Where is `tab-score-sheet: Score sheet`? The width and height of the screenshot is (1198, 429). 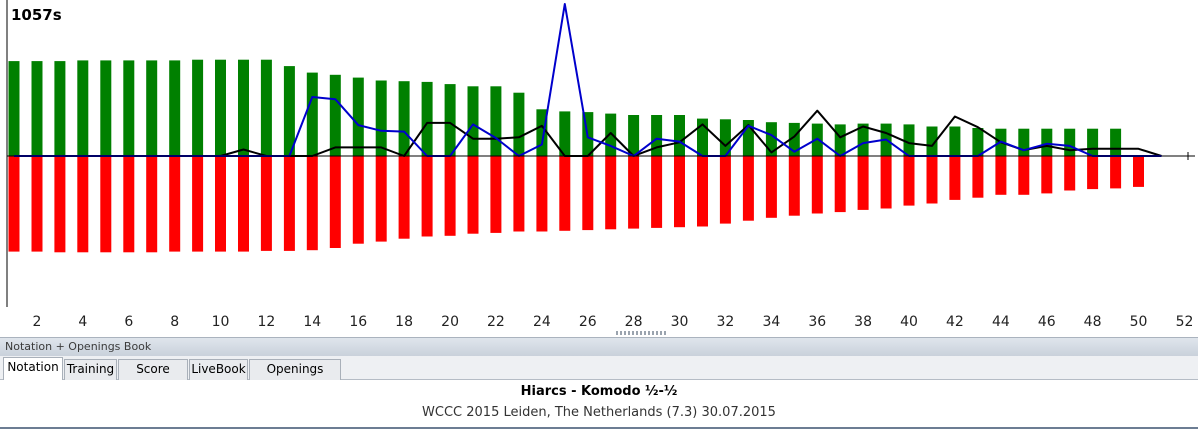
tab-score-sheet: Score sheet is located at coordinates (153, 377).